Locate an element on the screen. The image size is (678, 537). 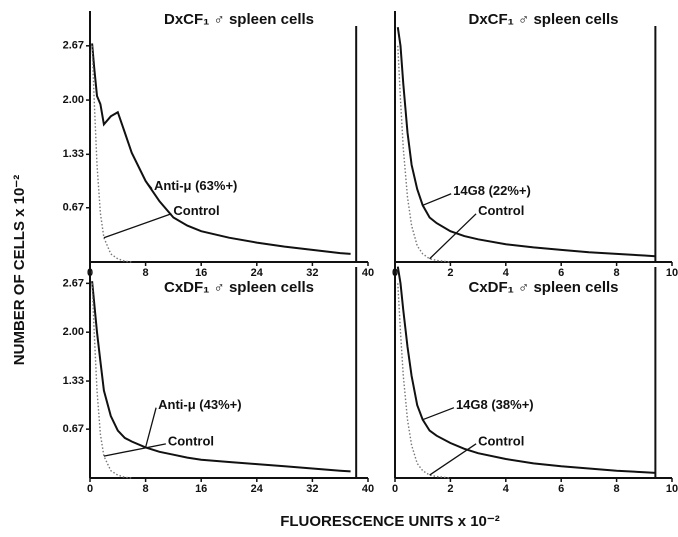
y-axis-label: NUMBER OF CELLS x 10⁻² is located at coordinates (19, 270).